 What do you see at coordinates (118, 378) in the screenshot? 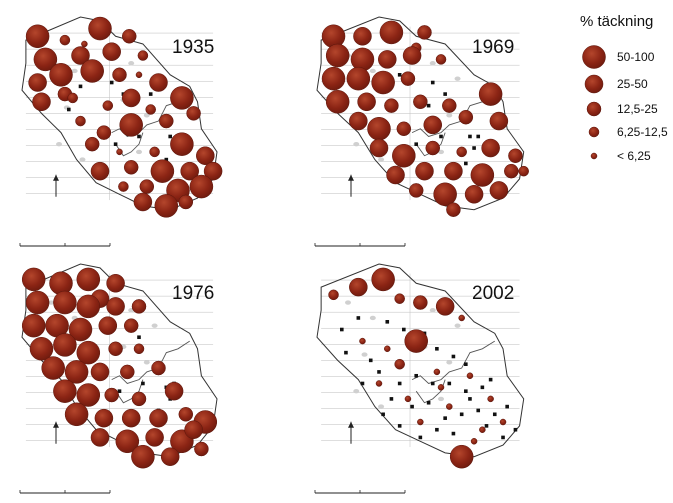
I see `map-panel-1976: 1976` at bounding box center [118, 378].